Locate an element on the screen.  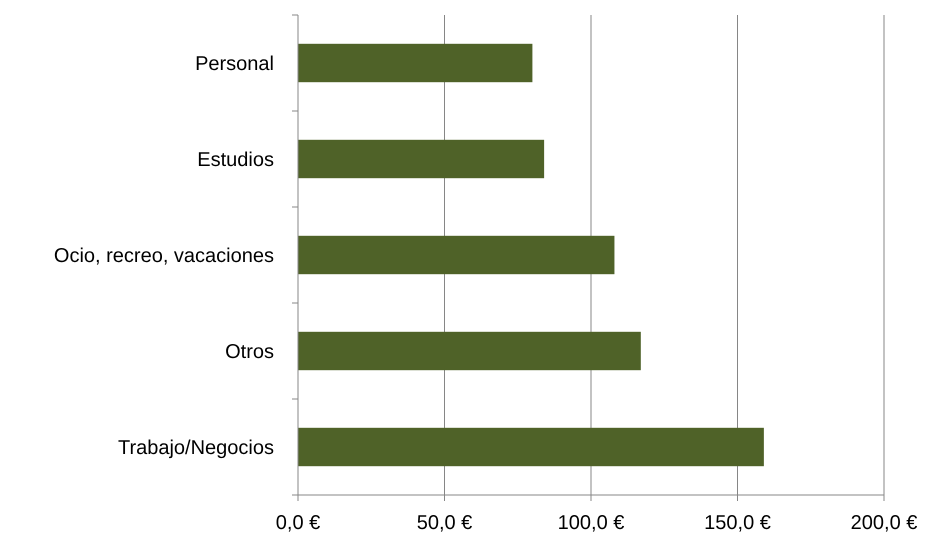
y-tick-label: Otros is located at coordinates (249, 352).